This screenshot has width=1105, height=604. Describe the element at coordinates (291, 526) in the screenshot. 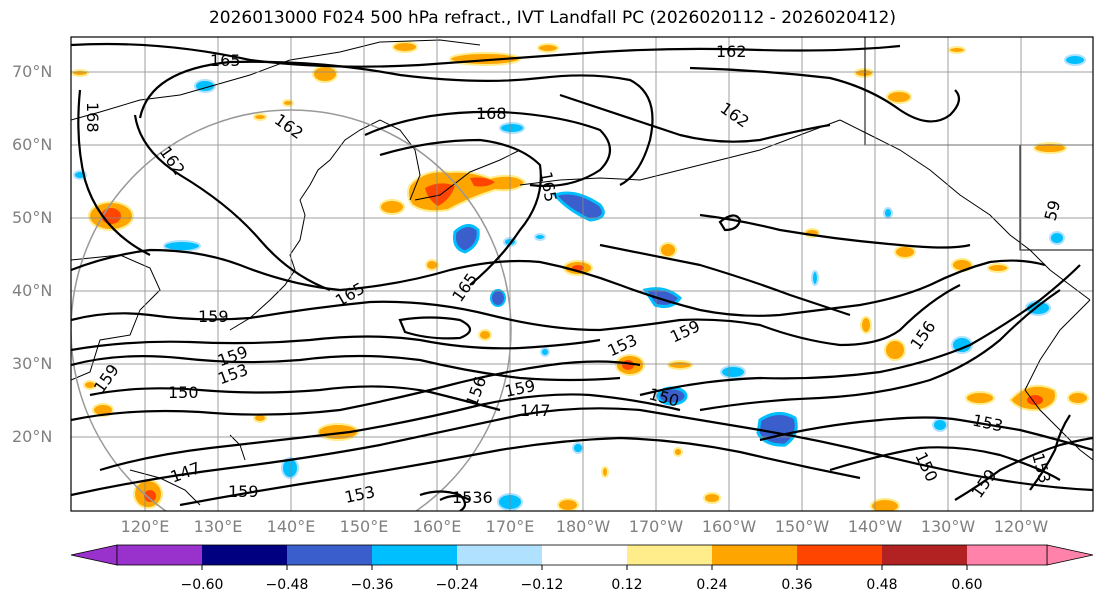

I see `longitude-label: 140°E` at that location.